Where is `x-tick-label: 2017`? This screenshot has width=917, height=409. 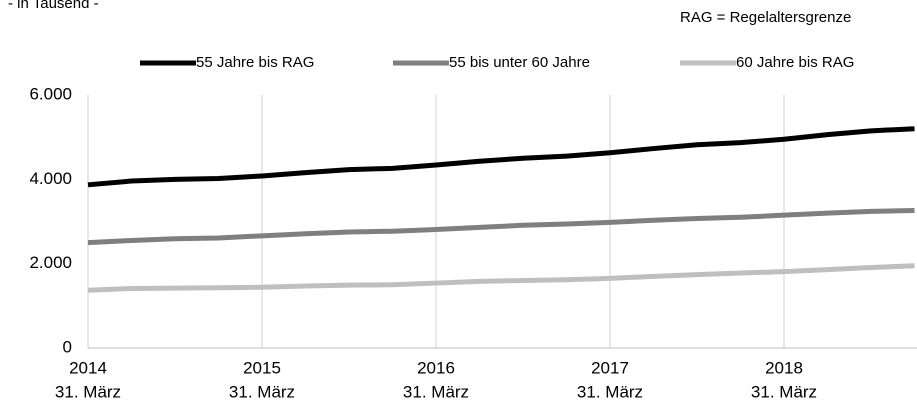
x-tick-label: 2017 is located at coordinates (610, 367).